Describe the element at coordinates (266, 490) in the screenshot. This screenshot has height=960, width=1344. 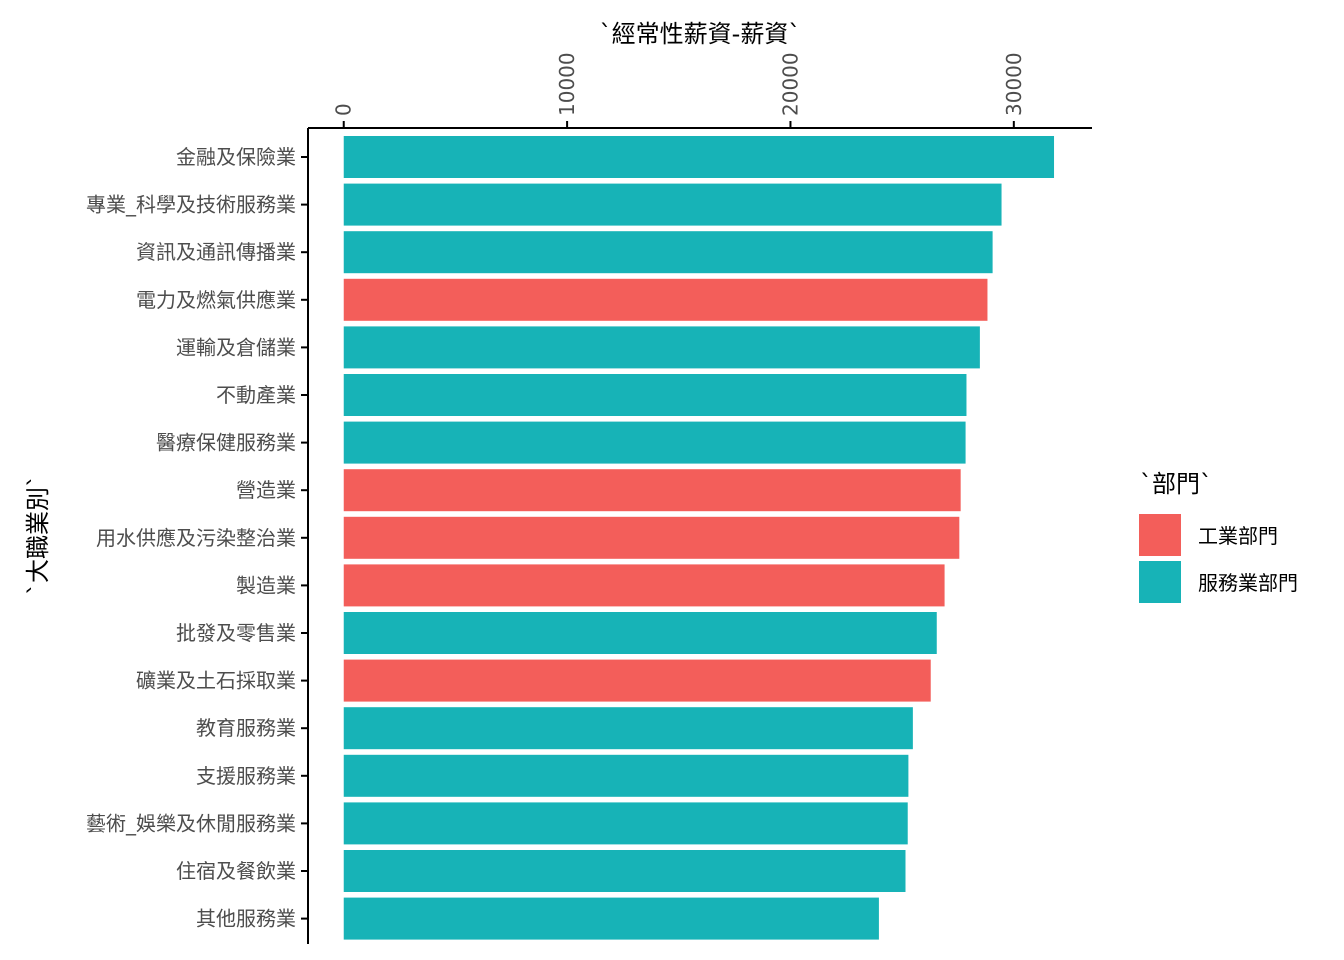
I see `category-label: 營造業` at that location.